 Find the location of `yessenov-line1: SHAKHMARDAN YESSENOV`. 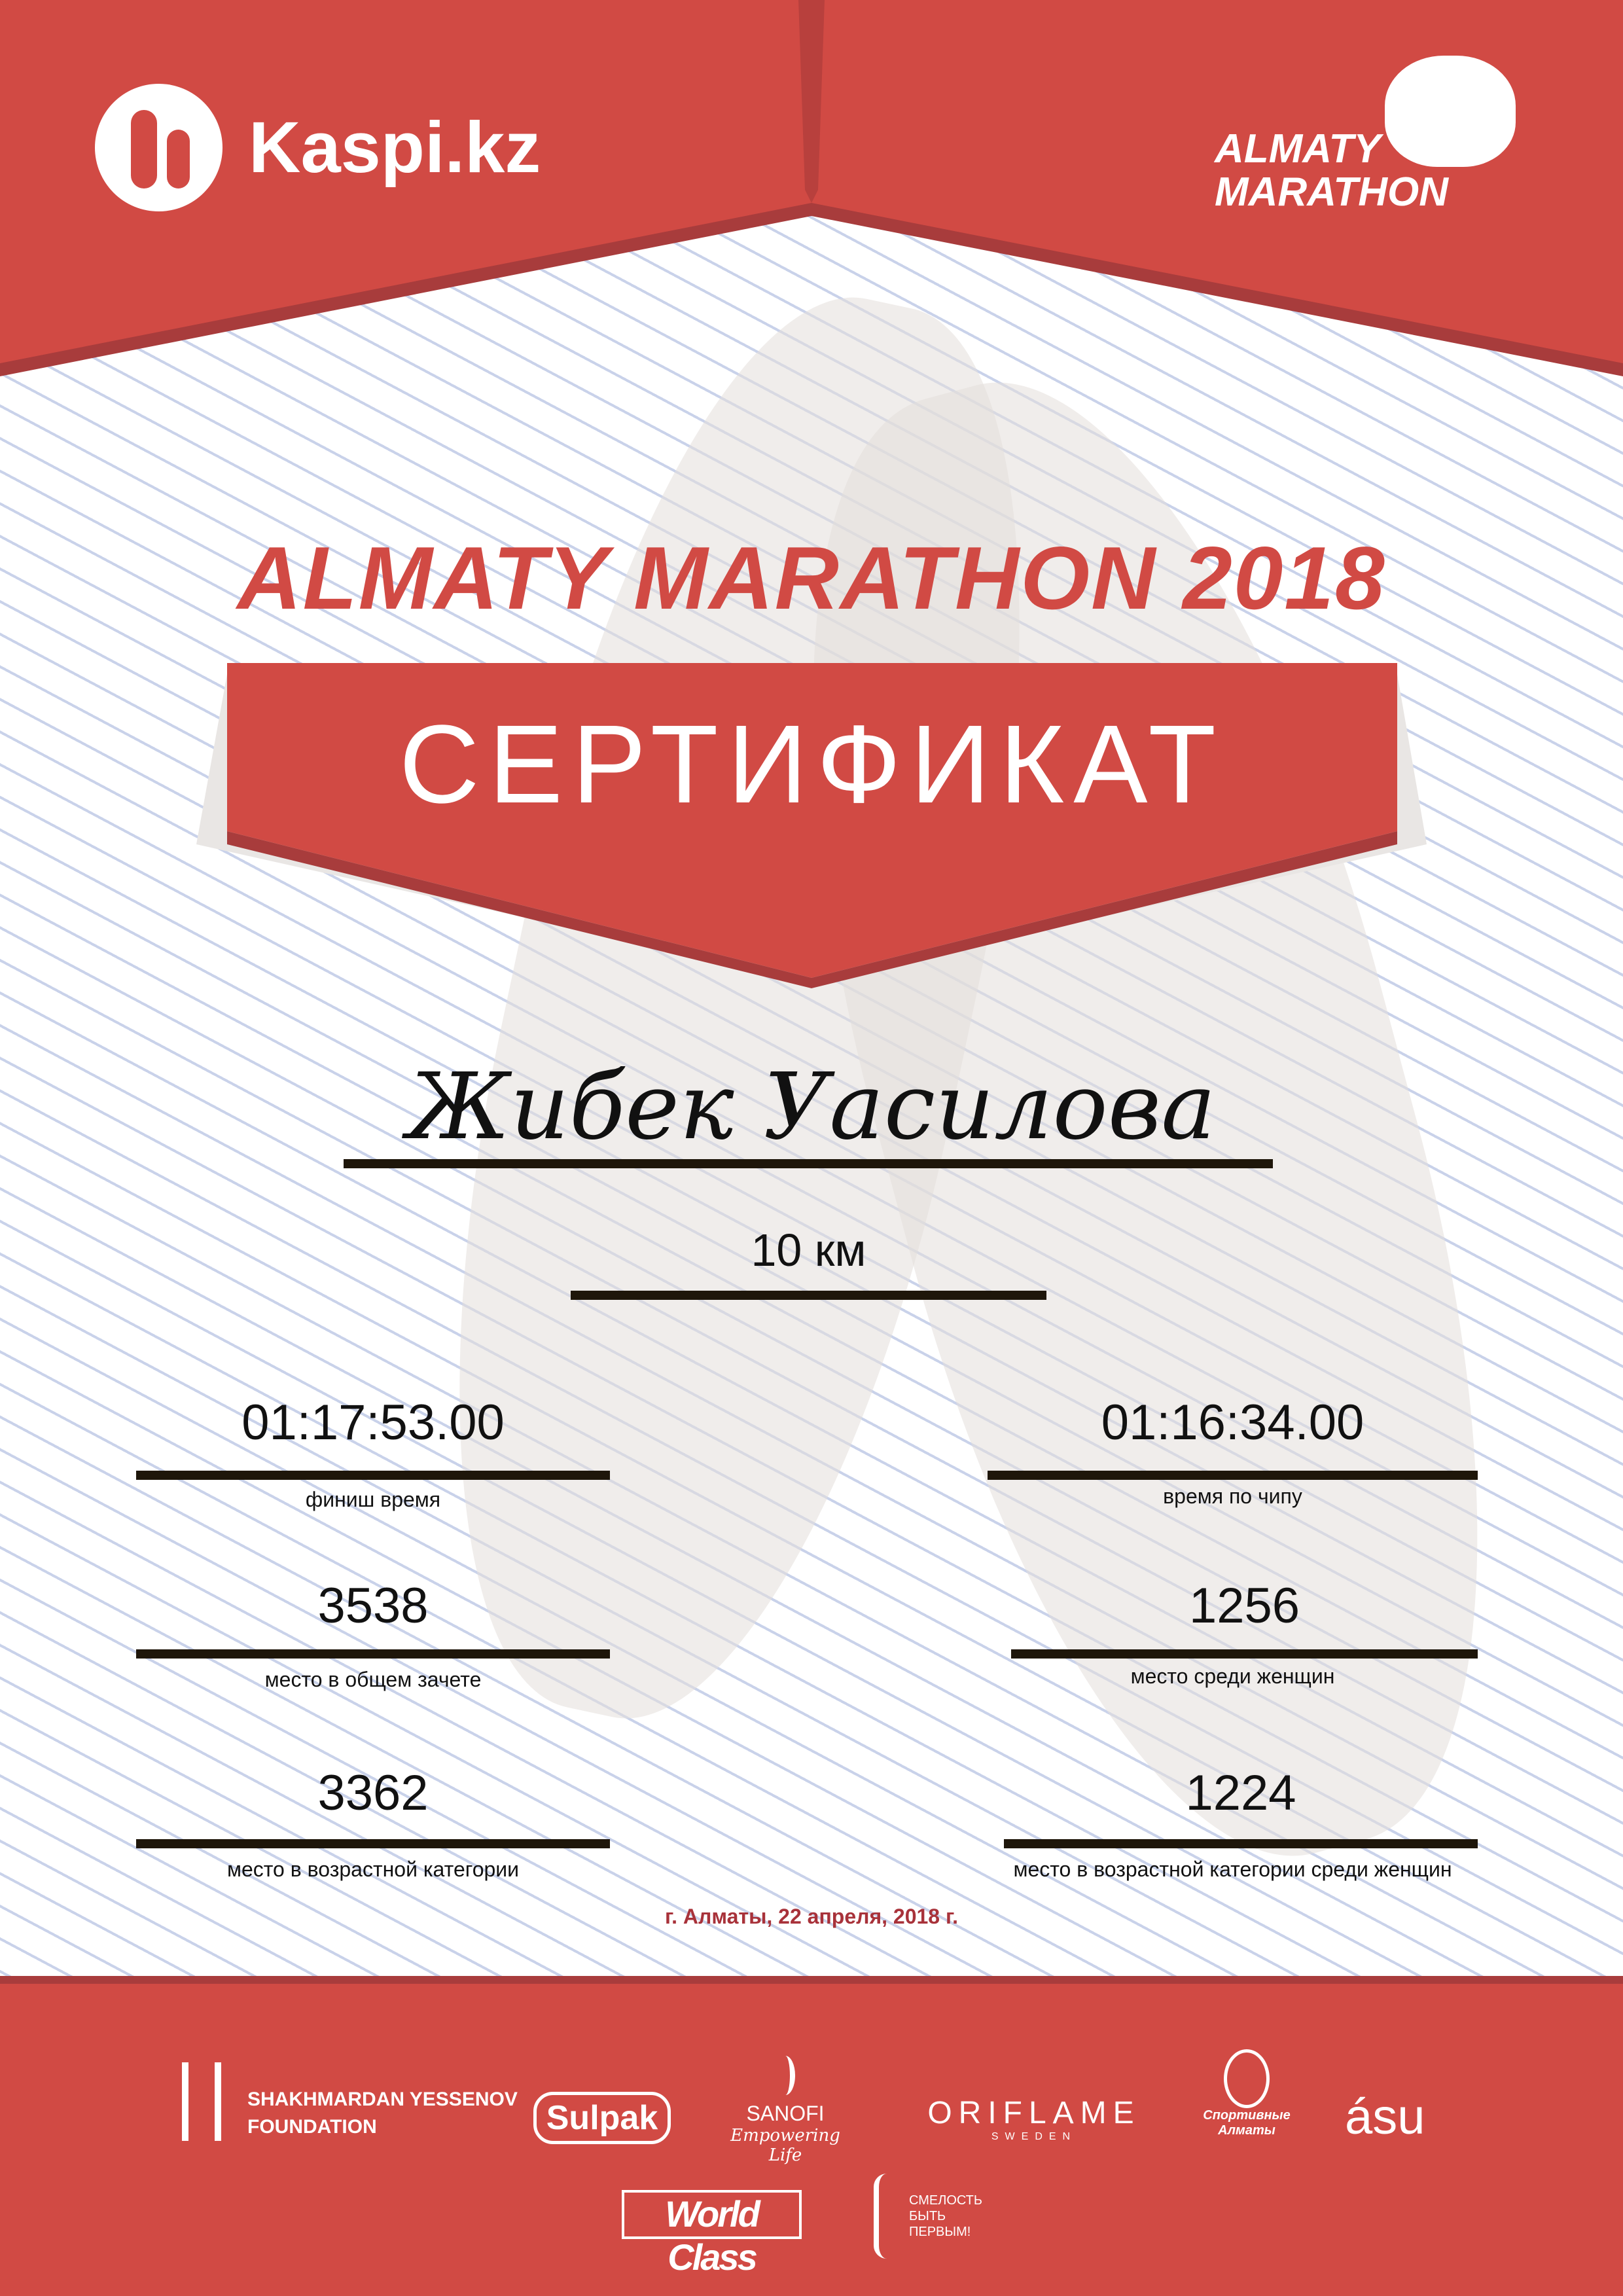

yessenov-line1: SHAKHMARDAN YESSENOV is located at coordinates (383, 2099).